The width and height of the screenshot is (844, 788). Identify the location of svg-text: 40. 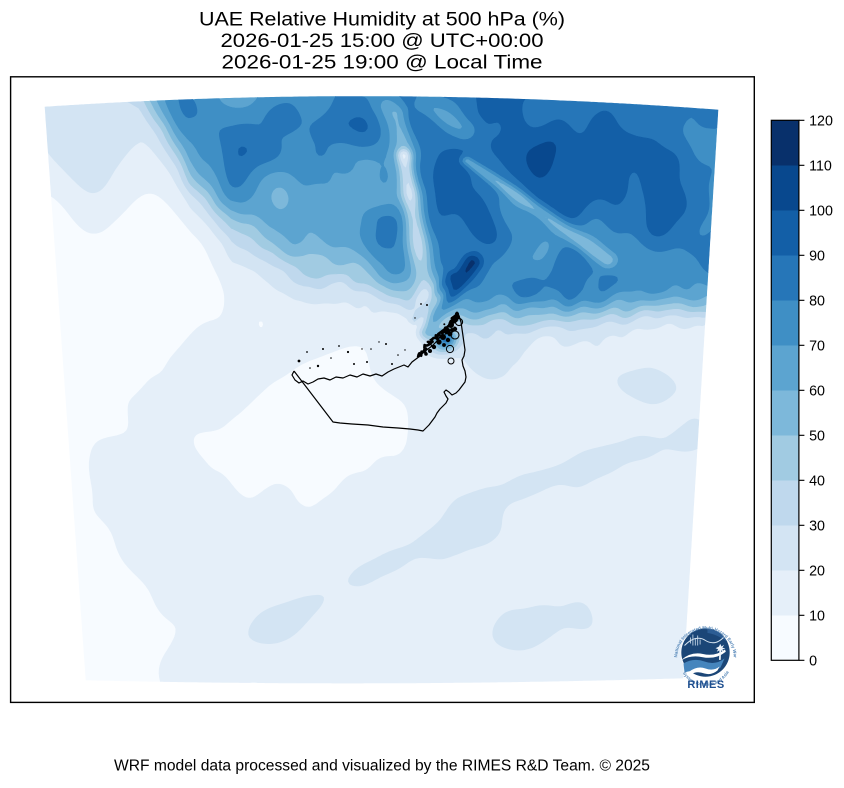
(817, 481).